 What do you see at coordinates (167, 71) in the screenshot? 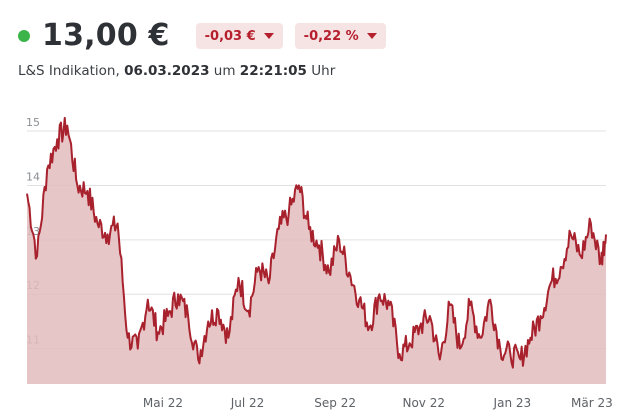
I see `quote-date: 06.03.2023` at bounding box center [167, 71].